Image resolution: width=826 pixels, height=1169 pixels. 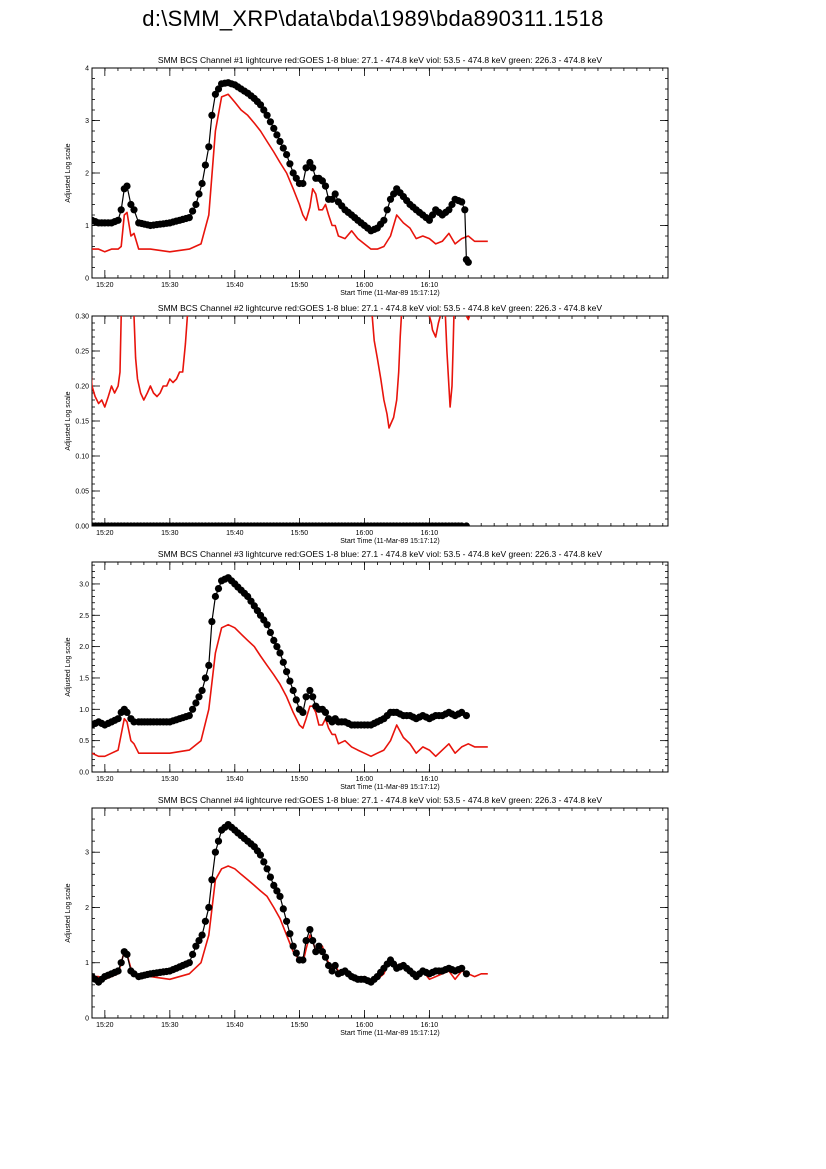 I want to click on series-group, so click(x=290, y=903).